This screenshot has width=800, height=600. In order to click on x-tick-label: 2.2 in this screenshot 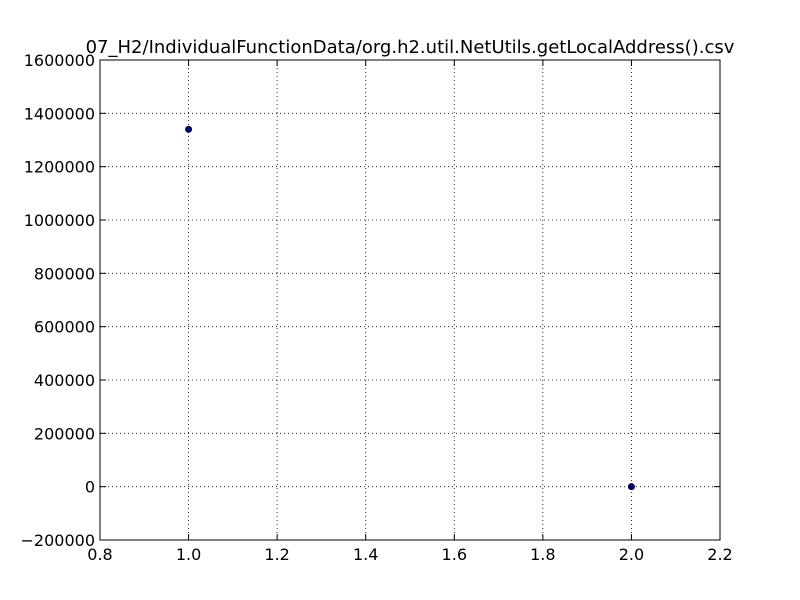, I will do `click(719, 554)`.